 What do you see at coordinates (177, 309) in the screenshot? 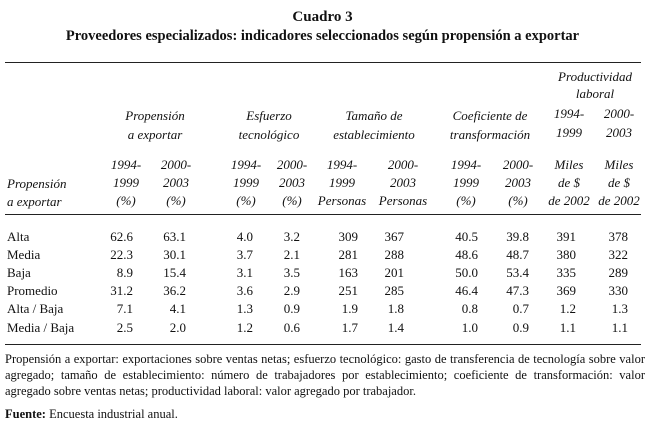
I see `table-cell: 4.1` at bounding box center [177, 309].